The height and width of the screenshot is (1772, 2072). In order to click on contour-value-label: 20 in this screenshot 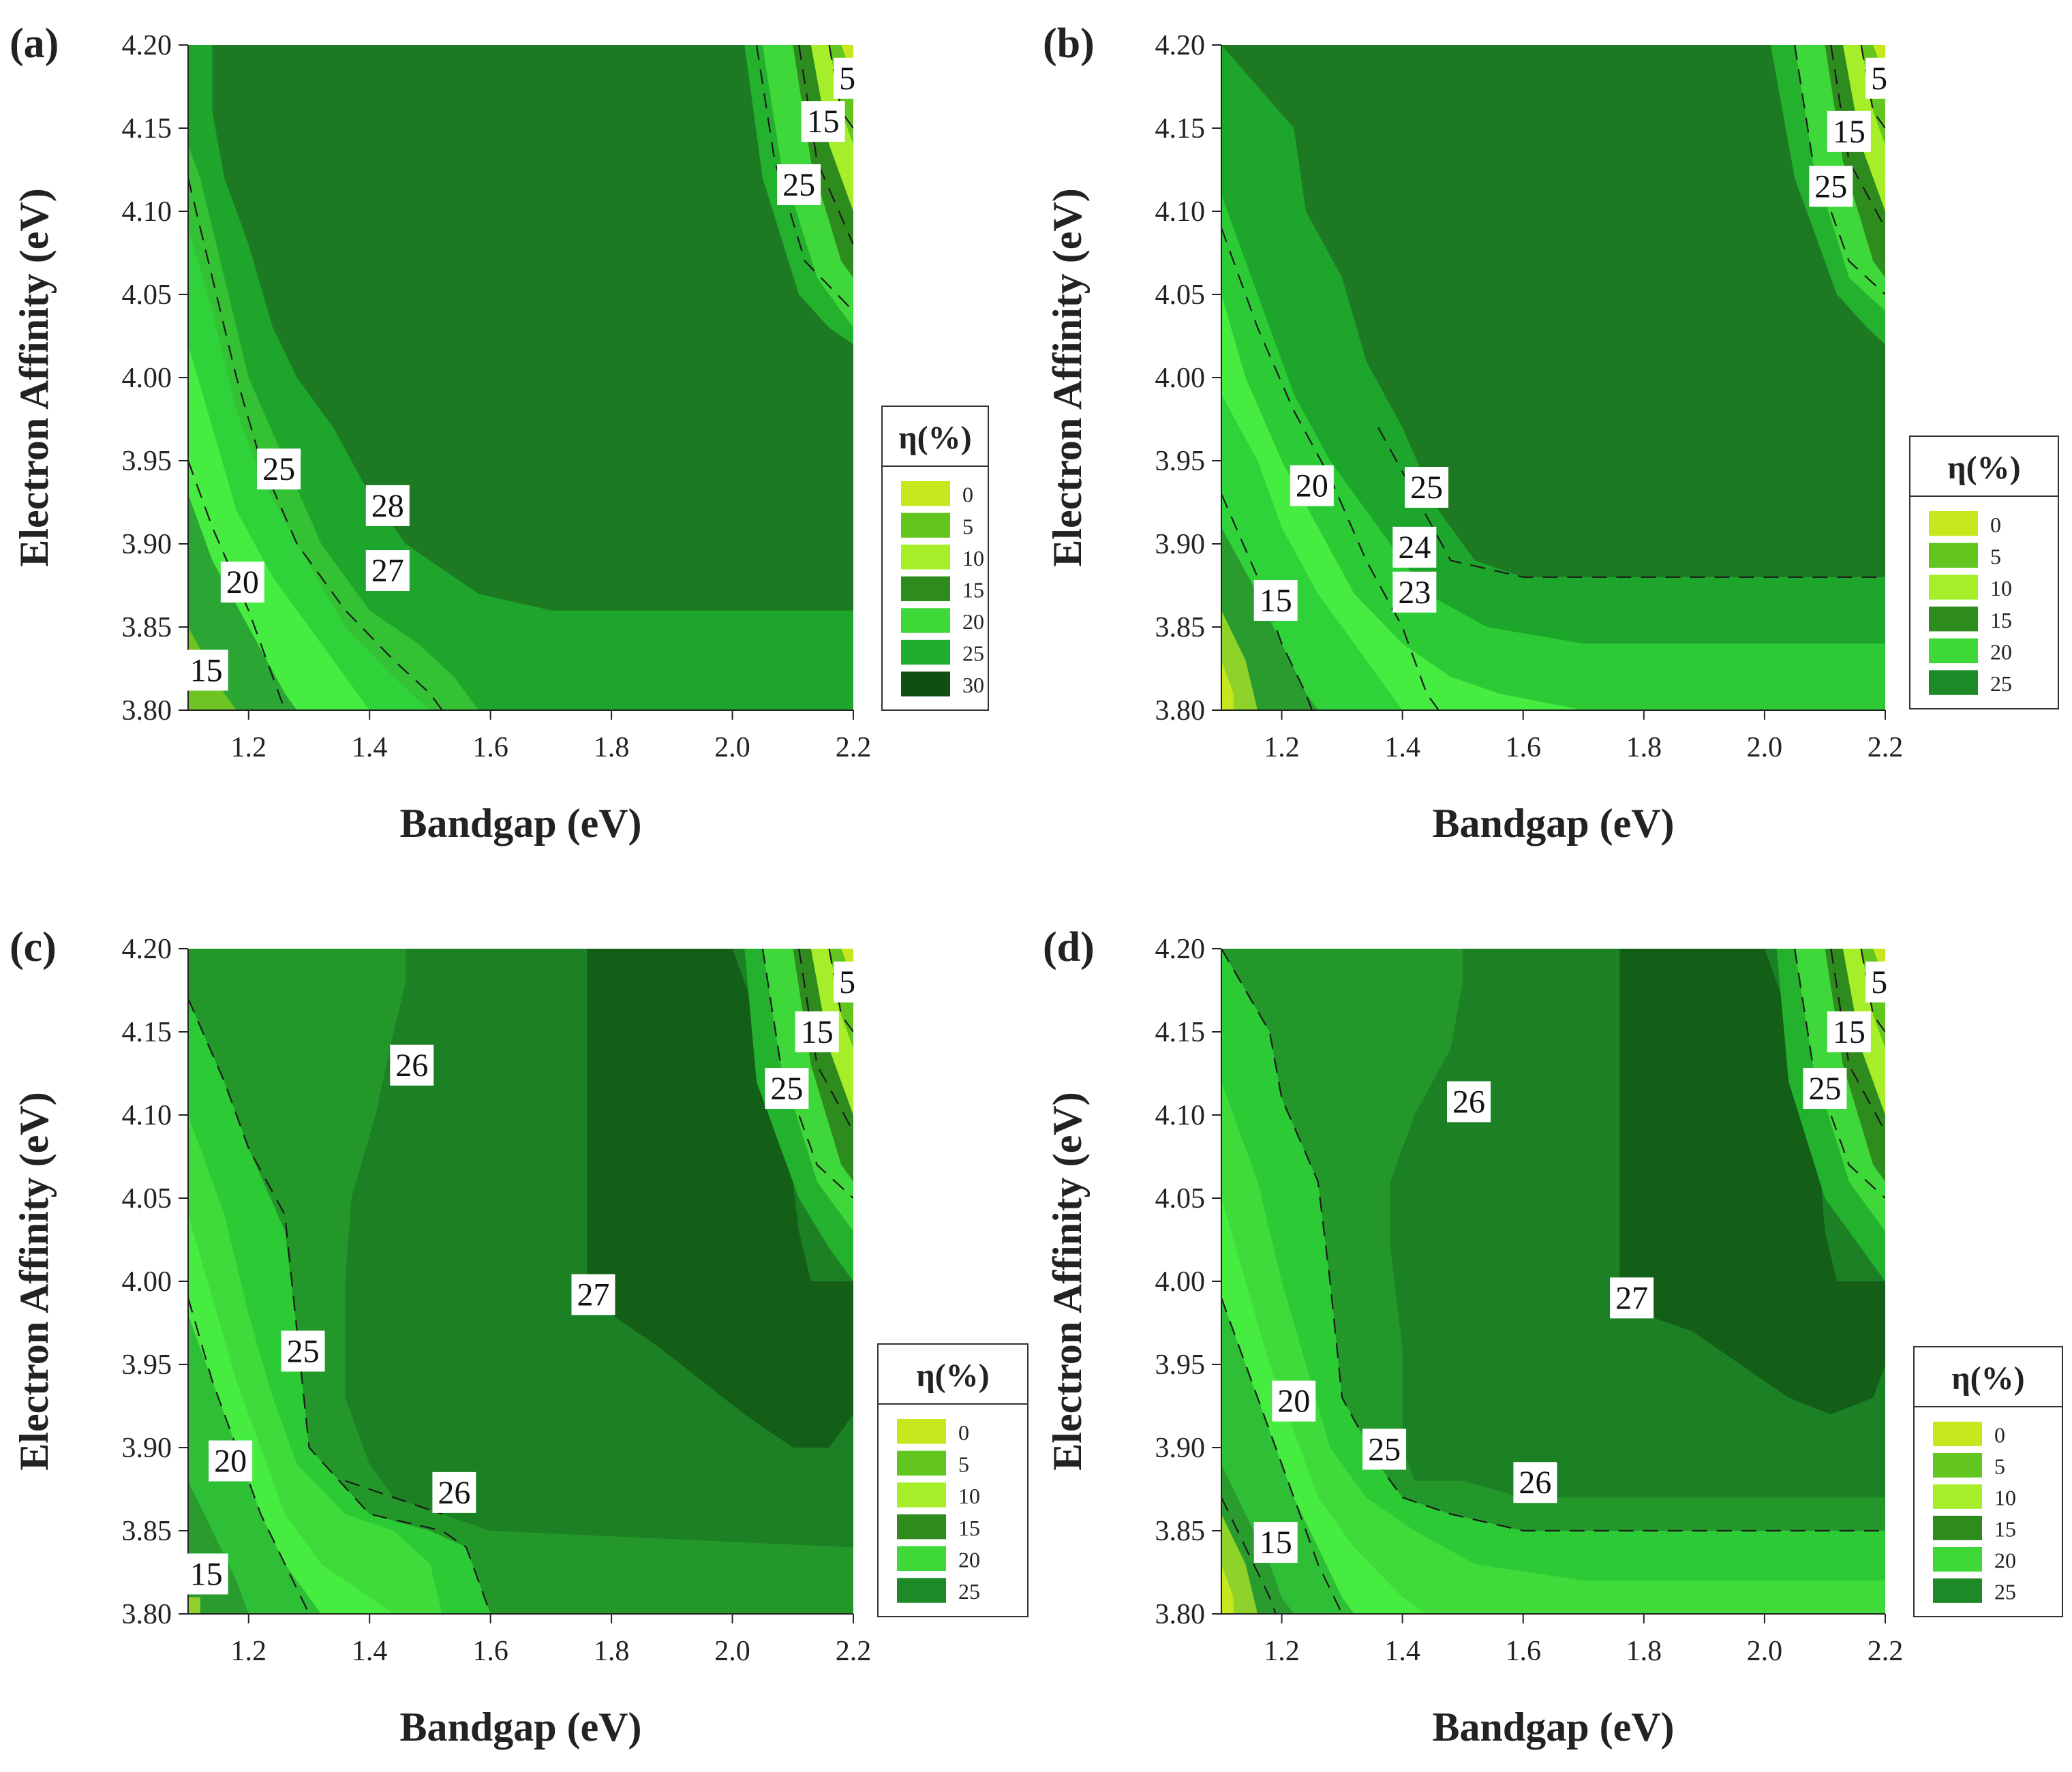, I will do `click(1312, 485)`.